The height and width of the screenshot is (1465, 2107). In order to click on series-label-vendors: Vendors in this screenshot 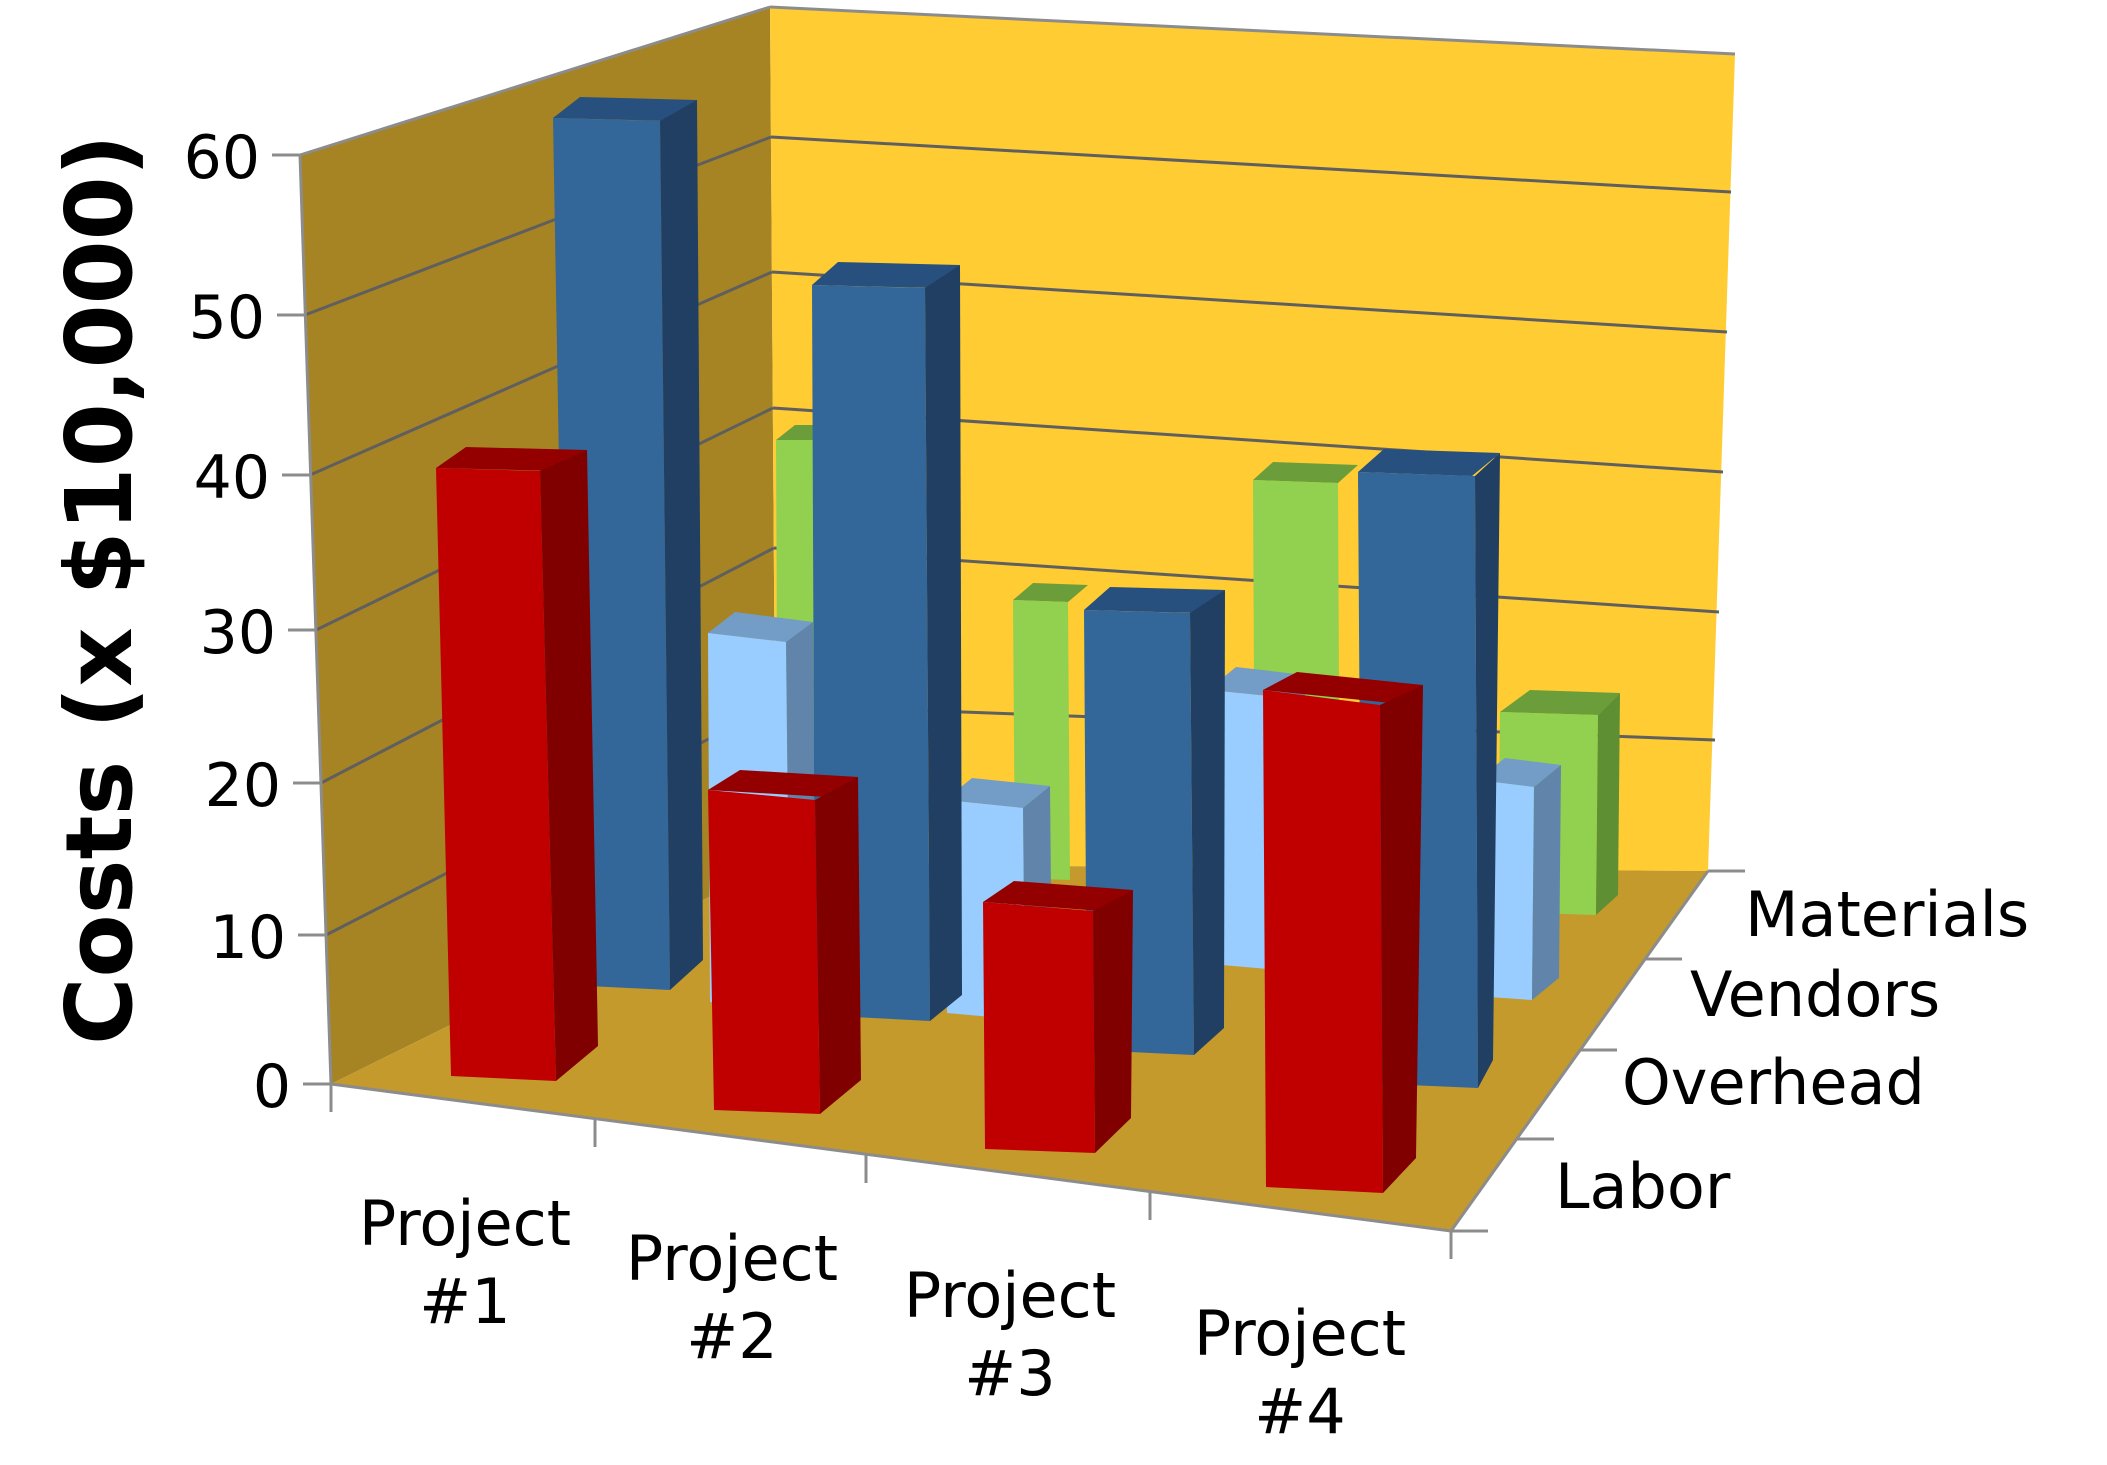, I will do `click(1815, 994)`.